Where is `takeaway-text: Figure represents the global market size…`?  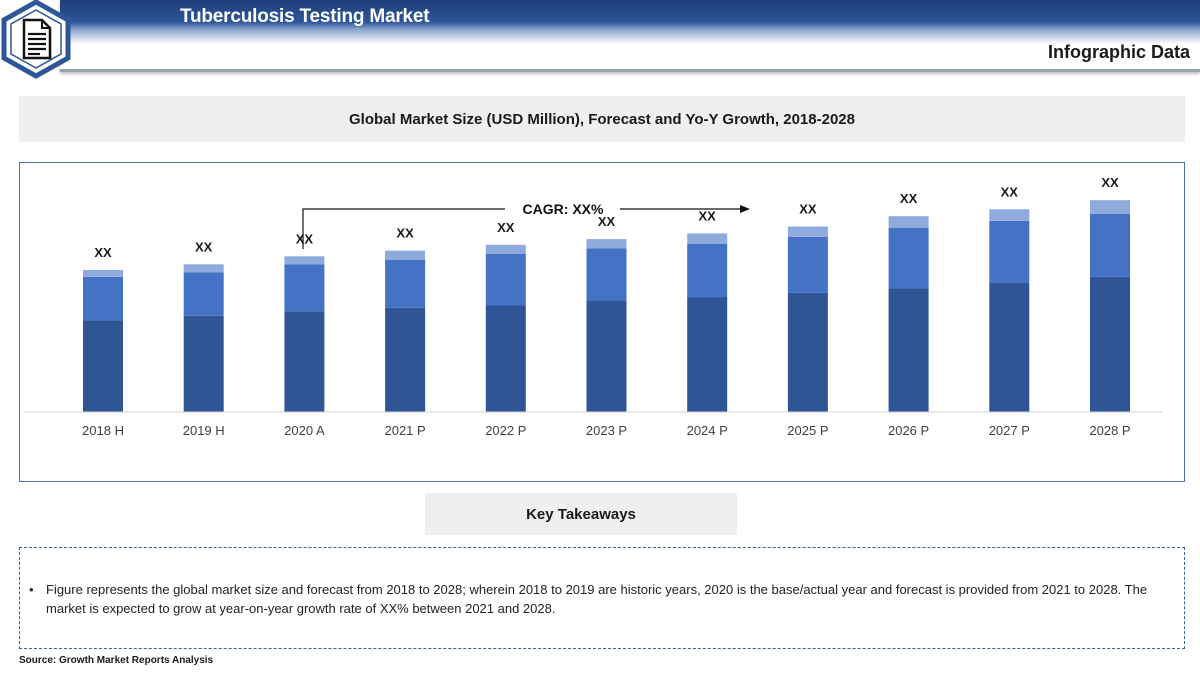 takeaway-text: Figure represents the global market size… is located at coordinates (597, 599).